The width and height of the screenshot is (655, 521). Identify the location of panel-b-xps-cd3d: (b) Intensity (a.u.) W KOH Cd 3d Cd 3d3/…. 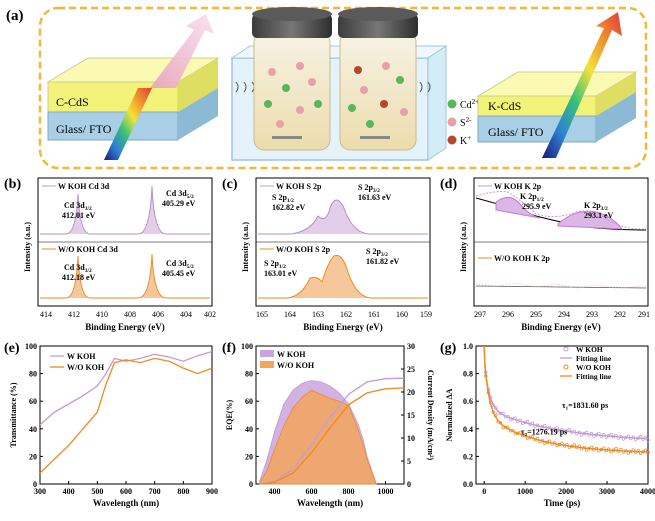
(110, 254).